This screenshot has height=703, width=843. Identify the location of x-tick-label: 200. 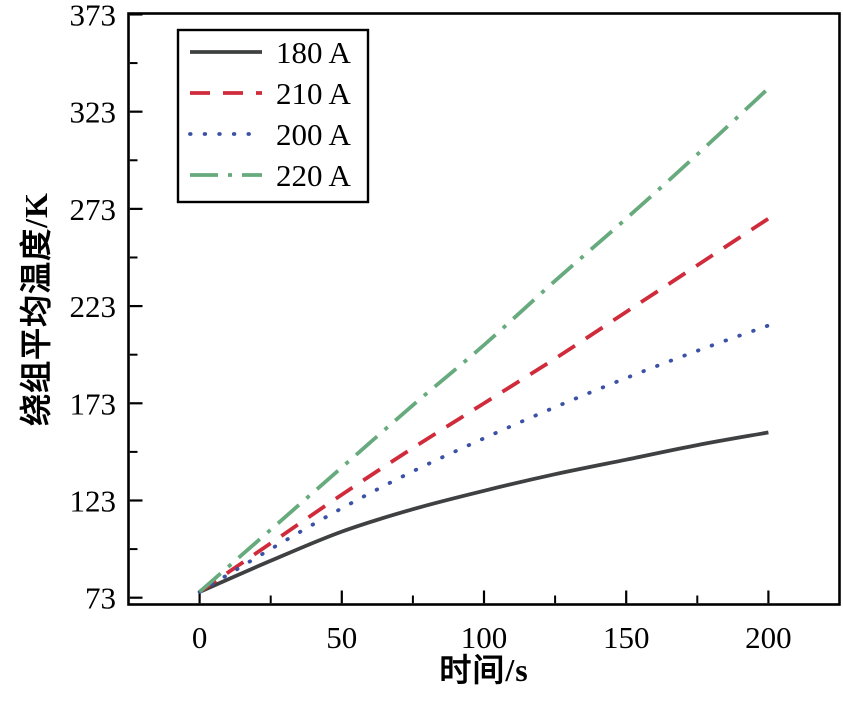
(768, 637).